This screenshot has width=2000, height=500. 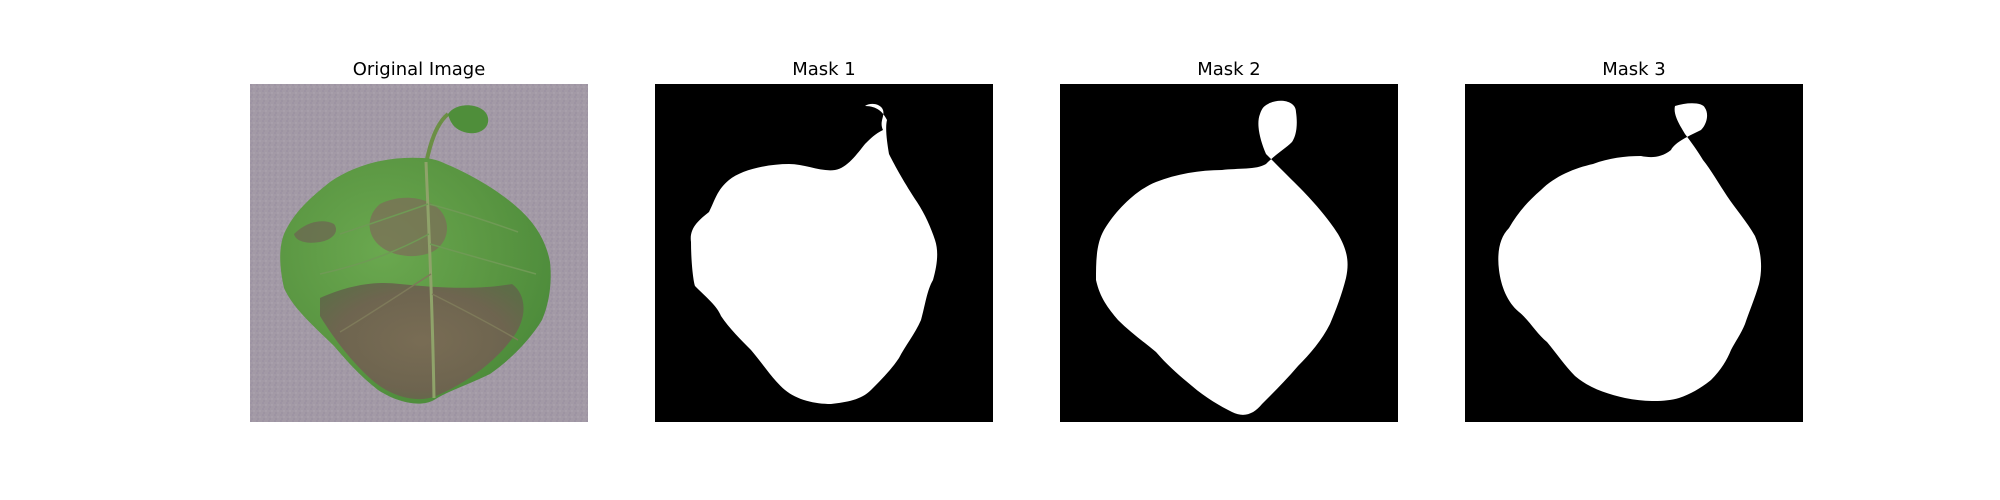 I want to click on panel-mask-3: Mask 3, so click(x=1634, y=241).